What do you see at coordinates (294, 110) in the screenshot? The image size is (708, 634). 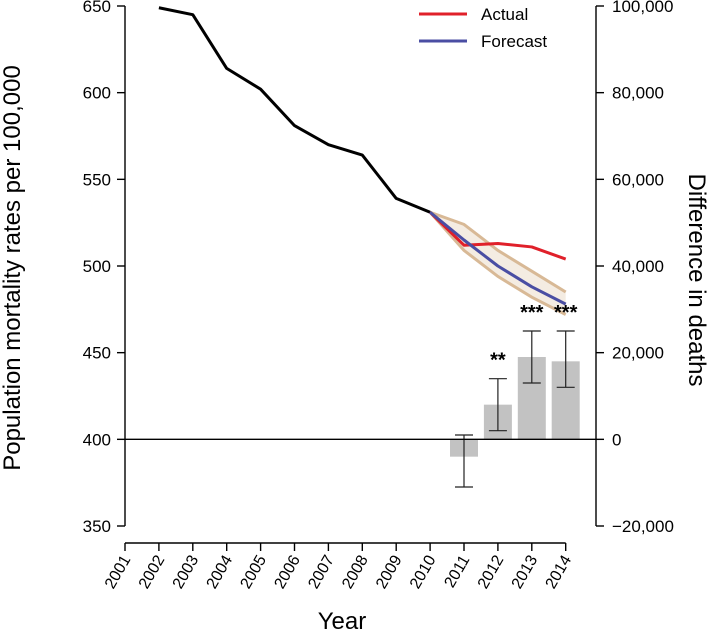 I see `observed-line` at bounding box center [294, 110].